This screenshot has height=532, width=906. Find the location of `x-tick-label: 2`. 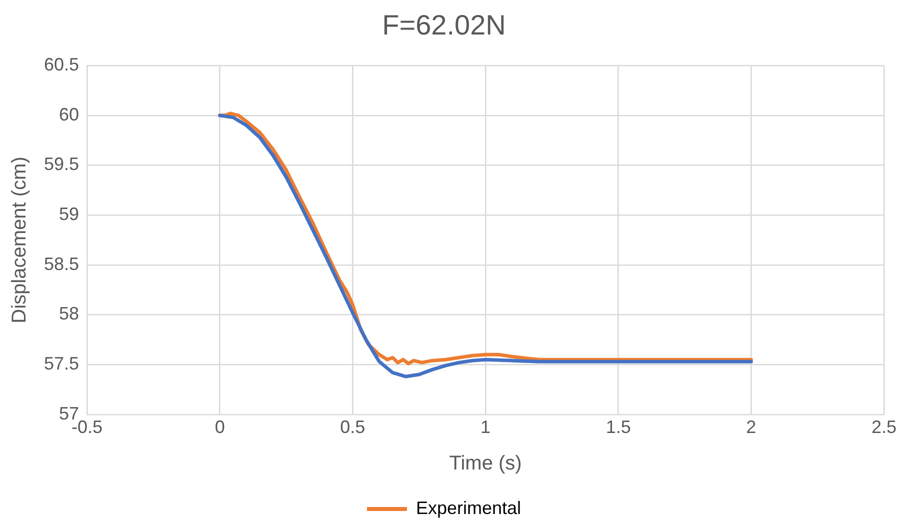

x-tick-label: 2 is located at coordinates (751, 427).